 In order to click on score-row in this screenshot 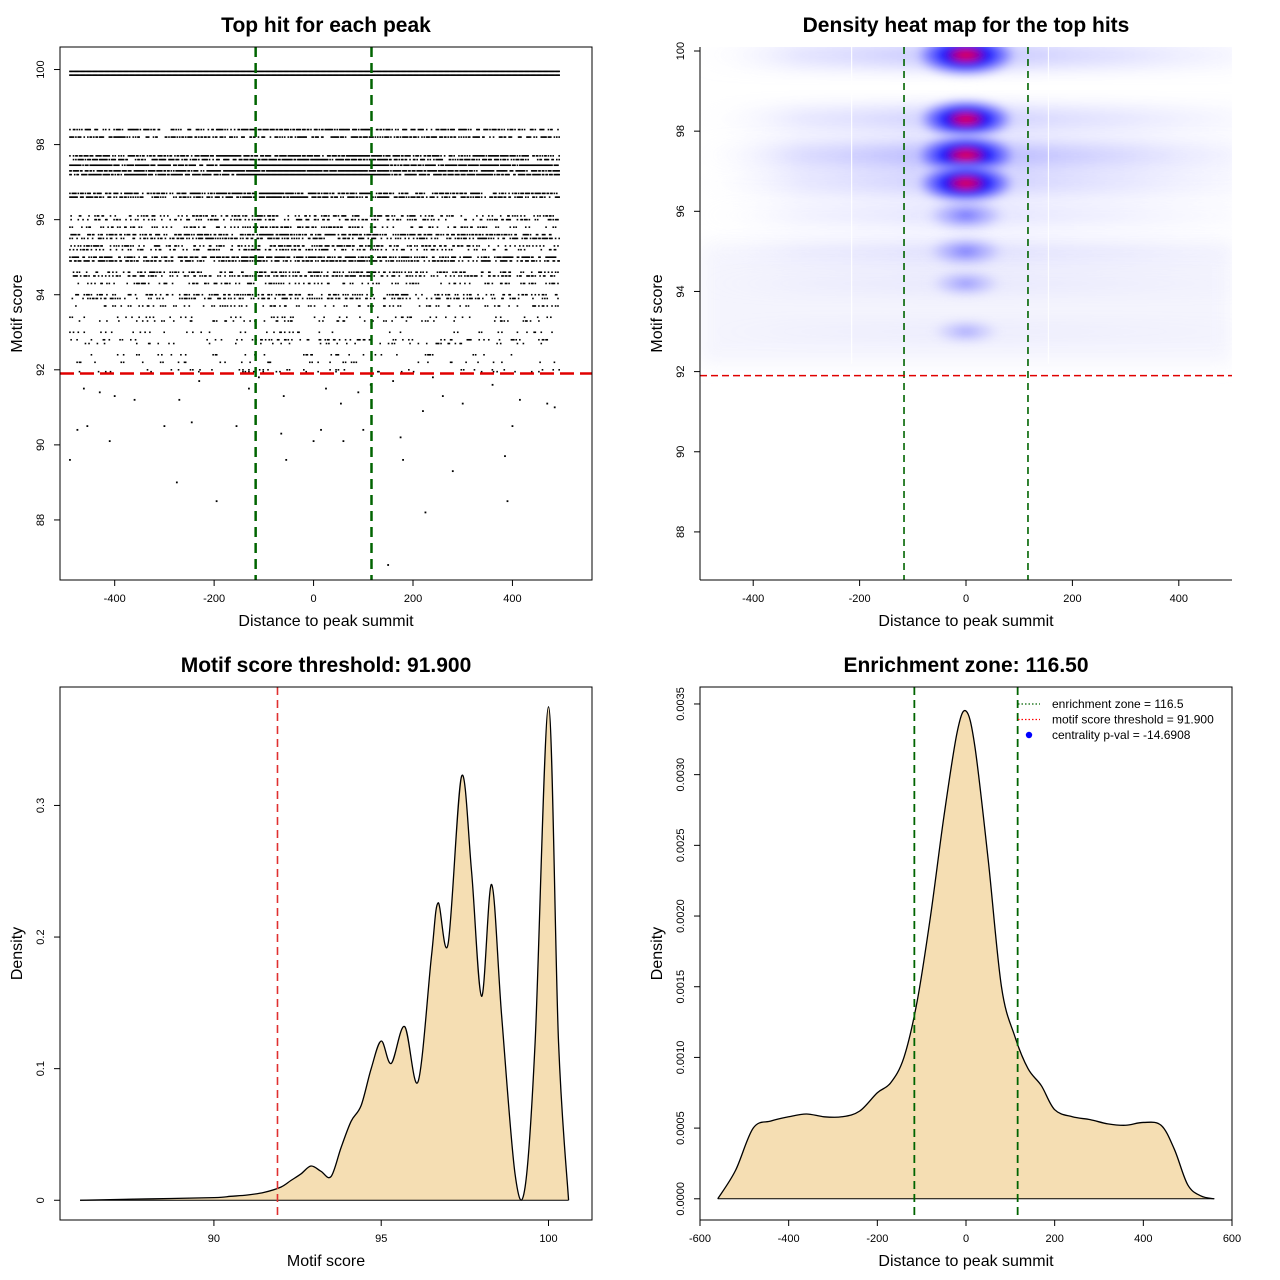, I will do `click(314, 219)`.